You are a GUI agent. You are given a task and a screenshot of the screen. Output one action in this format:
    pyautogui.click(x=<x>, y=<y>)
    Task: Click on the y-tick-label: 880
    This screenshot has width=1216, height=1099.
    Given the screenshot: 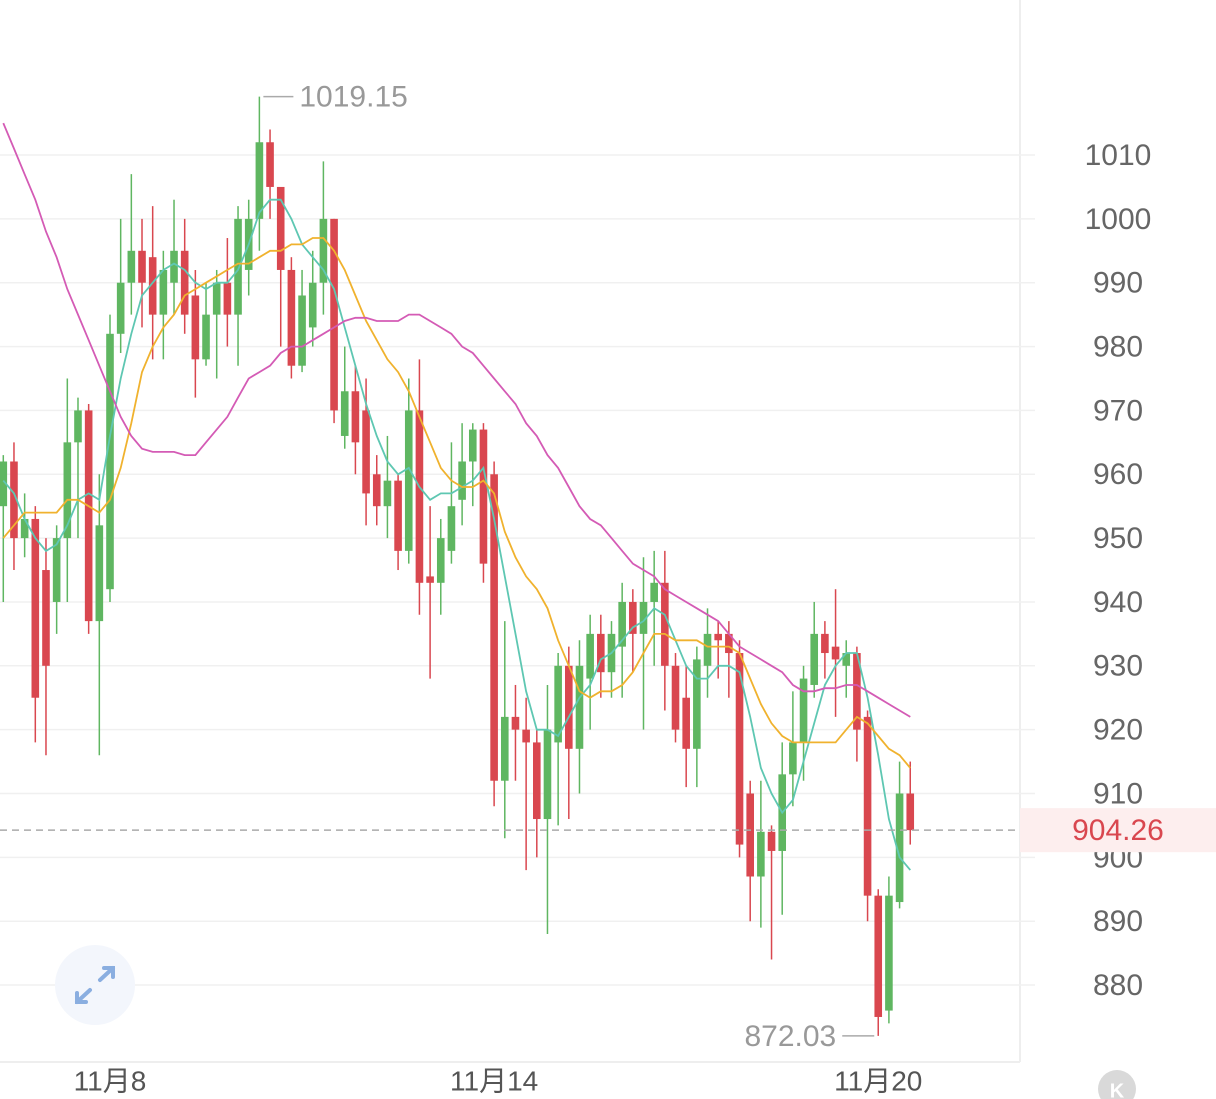 What is the action you would take?
    pyautogui.click(x=1118, y=985)
    